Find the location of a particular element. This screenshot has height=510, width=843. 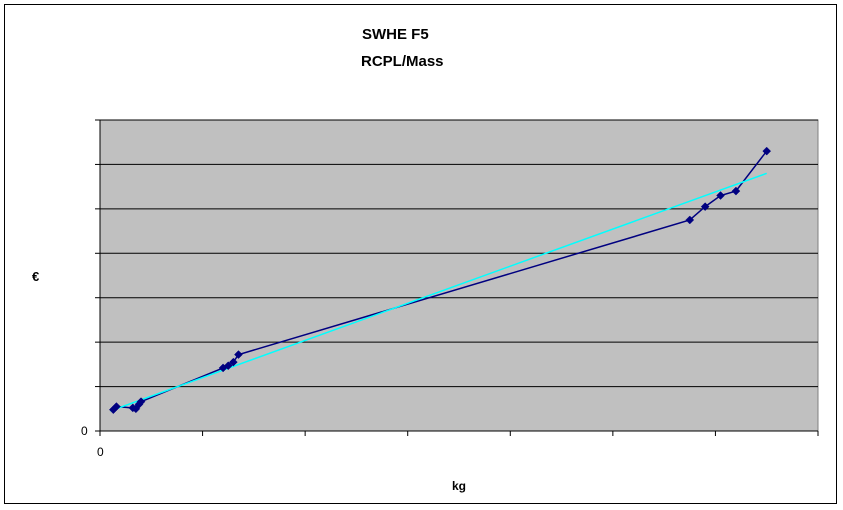

chart-title: SWHE F5 is located at coordinates (395, 34).